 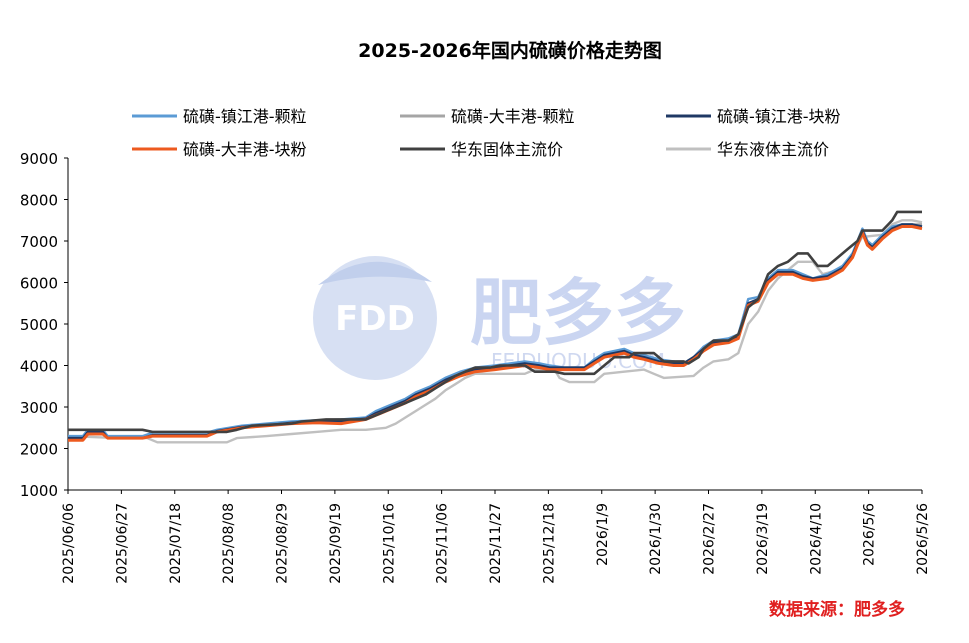 I want to click on watermark: FDD 肥多多 FEIDUODUO.COM, so click(x=499, y=318).